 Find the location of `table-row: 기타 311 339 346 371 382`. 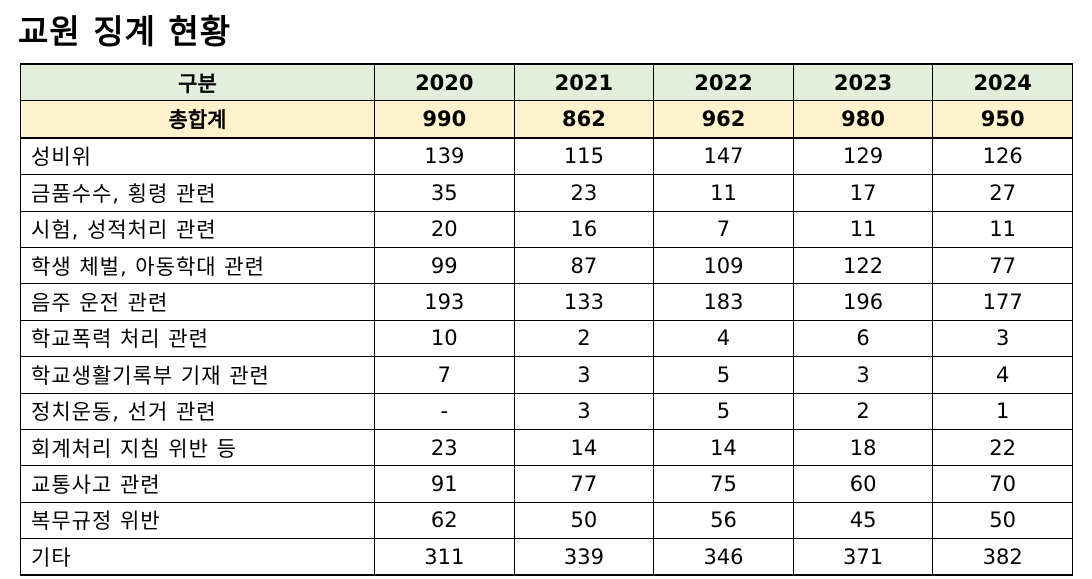

table-row: 기타 311 339 346 371 382 is located at coordinates (546, 557).